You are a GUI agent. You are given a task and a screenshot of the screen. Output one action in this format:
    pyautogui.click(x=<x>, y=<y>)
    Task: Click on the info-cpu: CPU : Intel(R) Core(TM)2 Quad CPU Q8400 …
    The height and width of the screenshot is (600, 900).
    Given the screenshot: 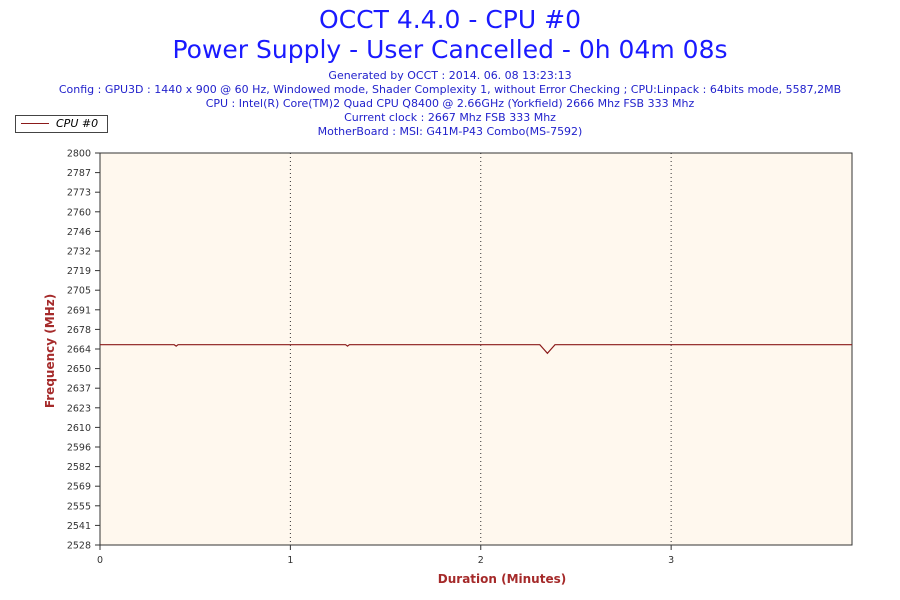 What is the action you would take?
    pyautogui.click(x=450, y=103)
    